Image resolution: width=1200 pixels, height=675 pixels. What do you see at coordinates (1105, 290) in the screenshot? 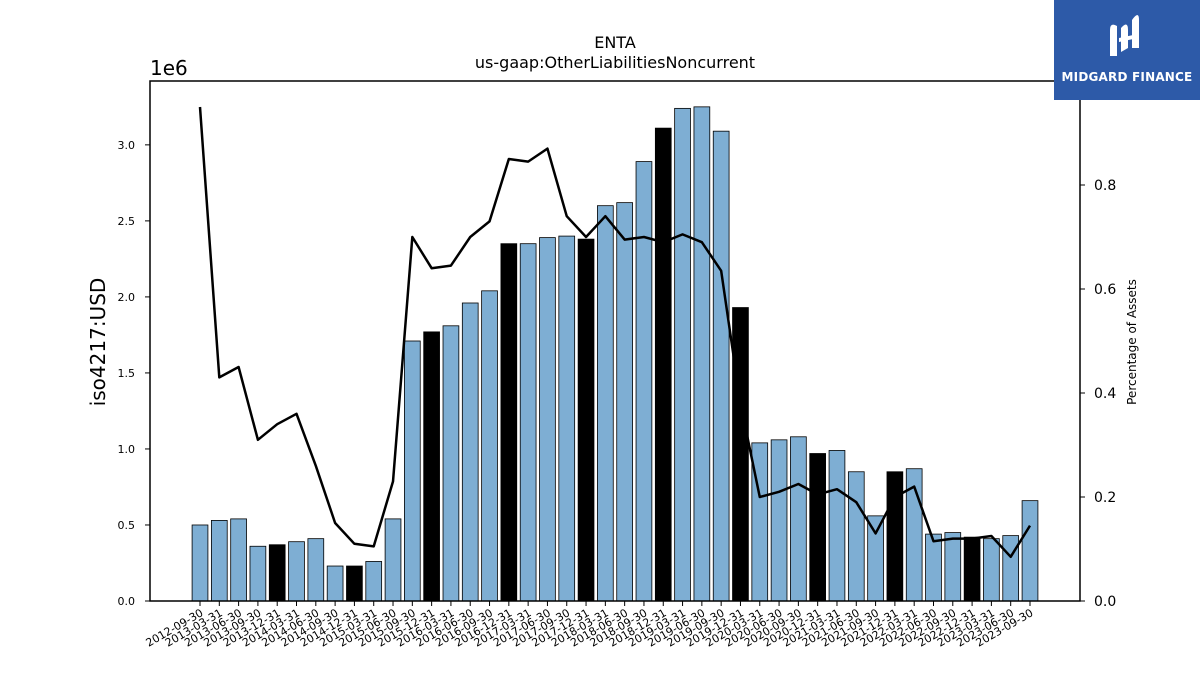
I see `y2-tick-label: 0.6` at bounding box center [1105, 290].